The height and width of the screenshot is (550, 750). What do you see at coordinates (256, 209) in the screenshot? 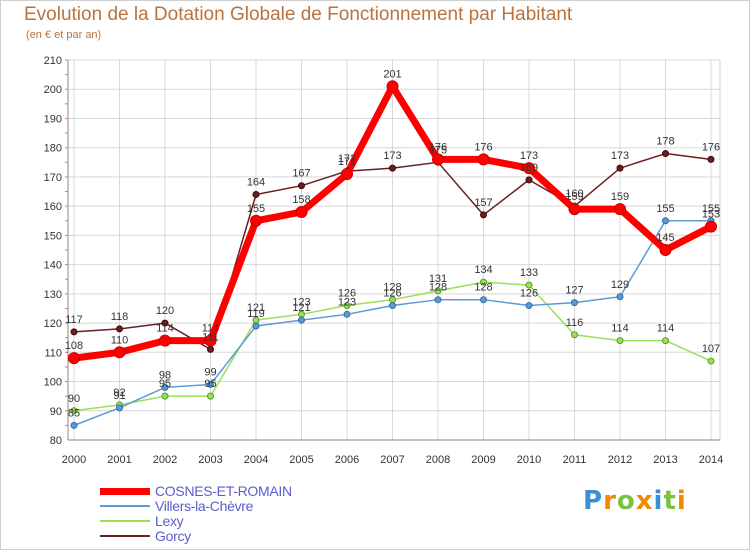
I see `label-cosnes: 155` at bounding box center [256, 209].